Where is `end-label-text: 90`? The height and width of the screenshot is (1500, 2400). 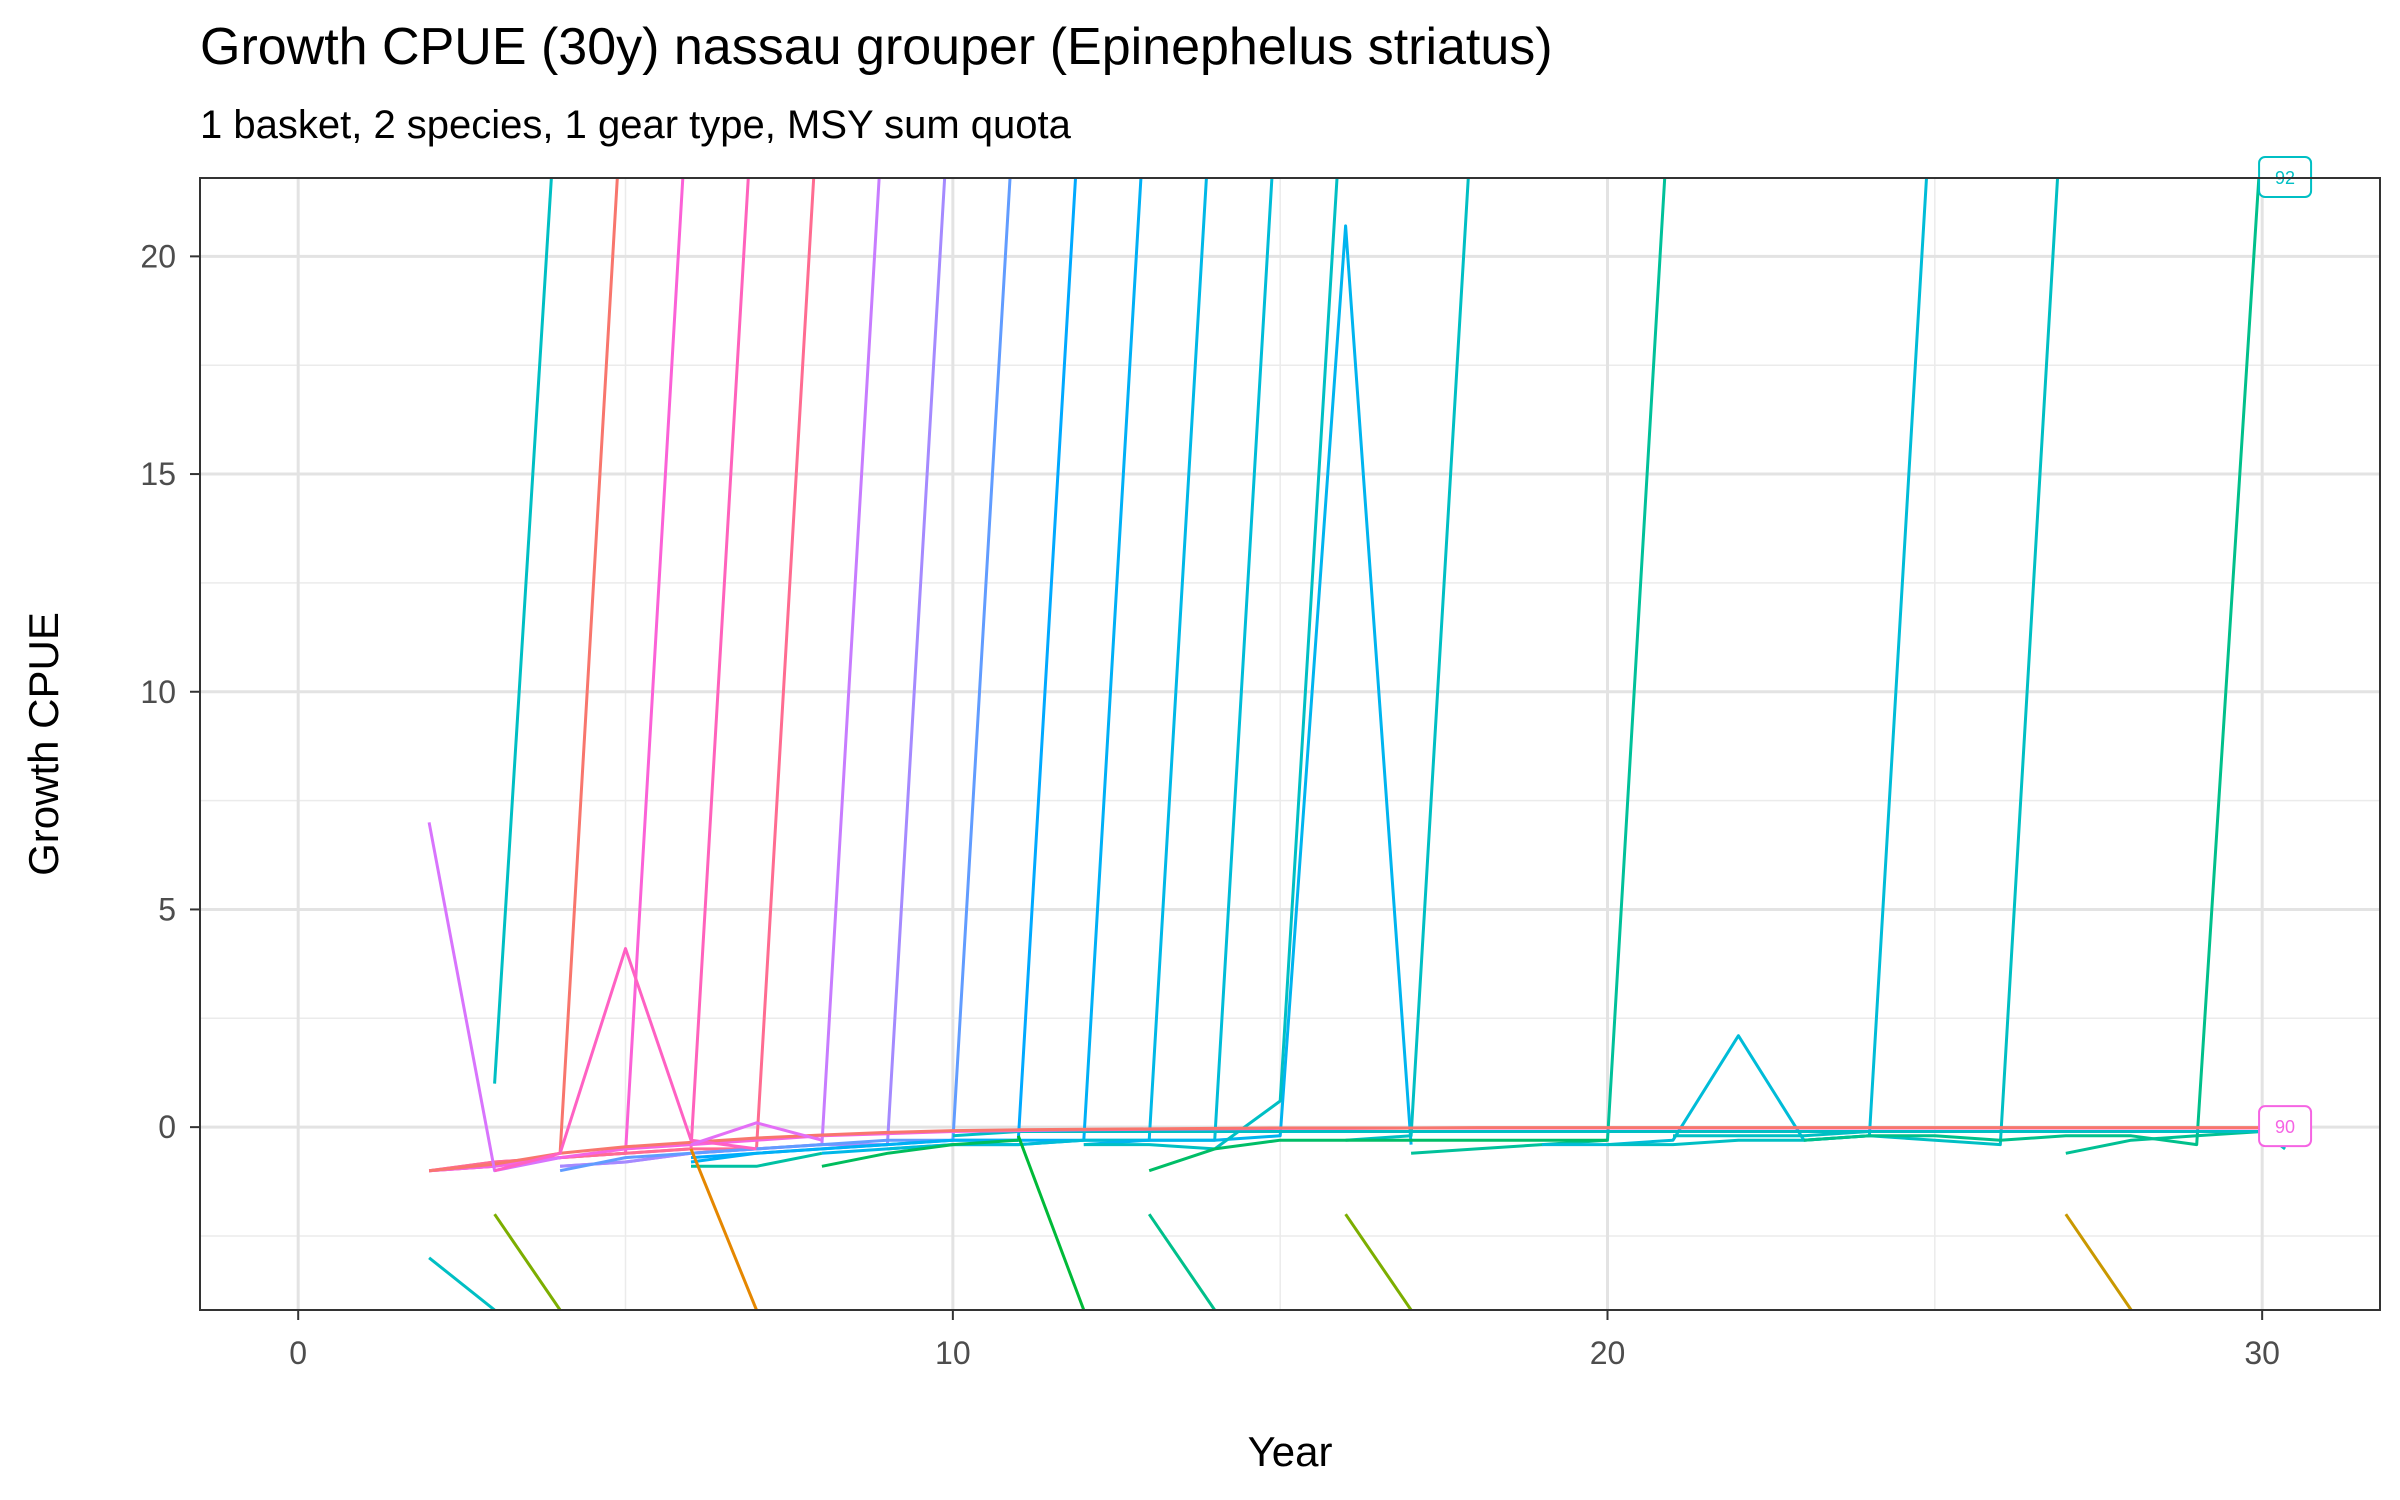
end-label-text: 90 is located at coordinates (2285, 1127).